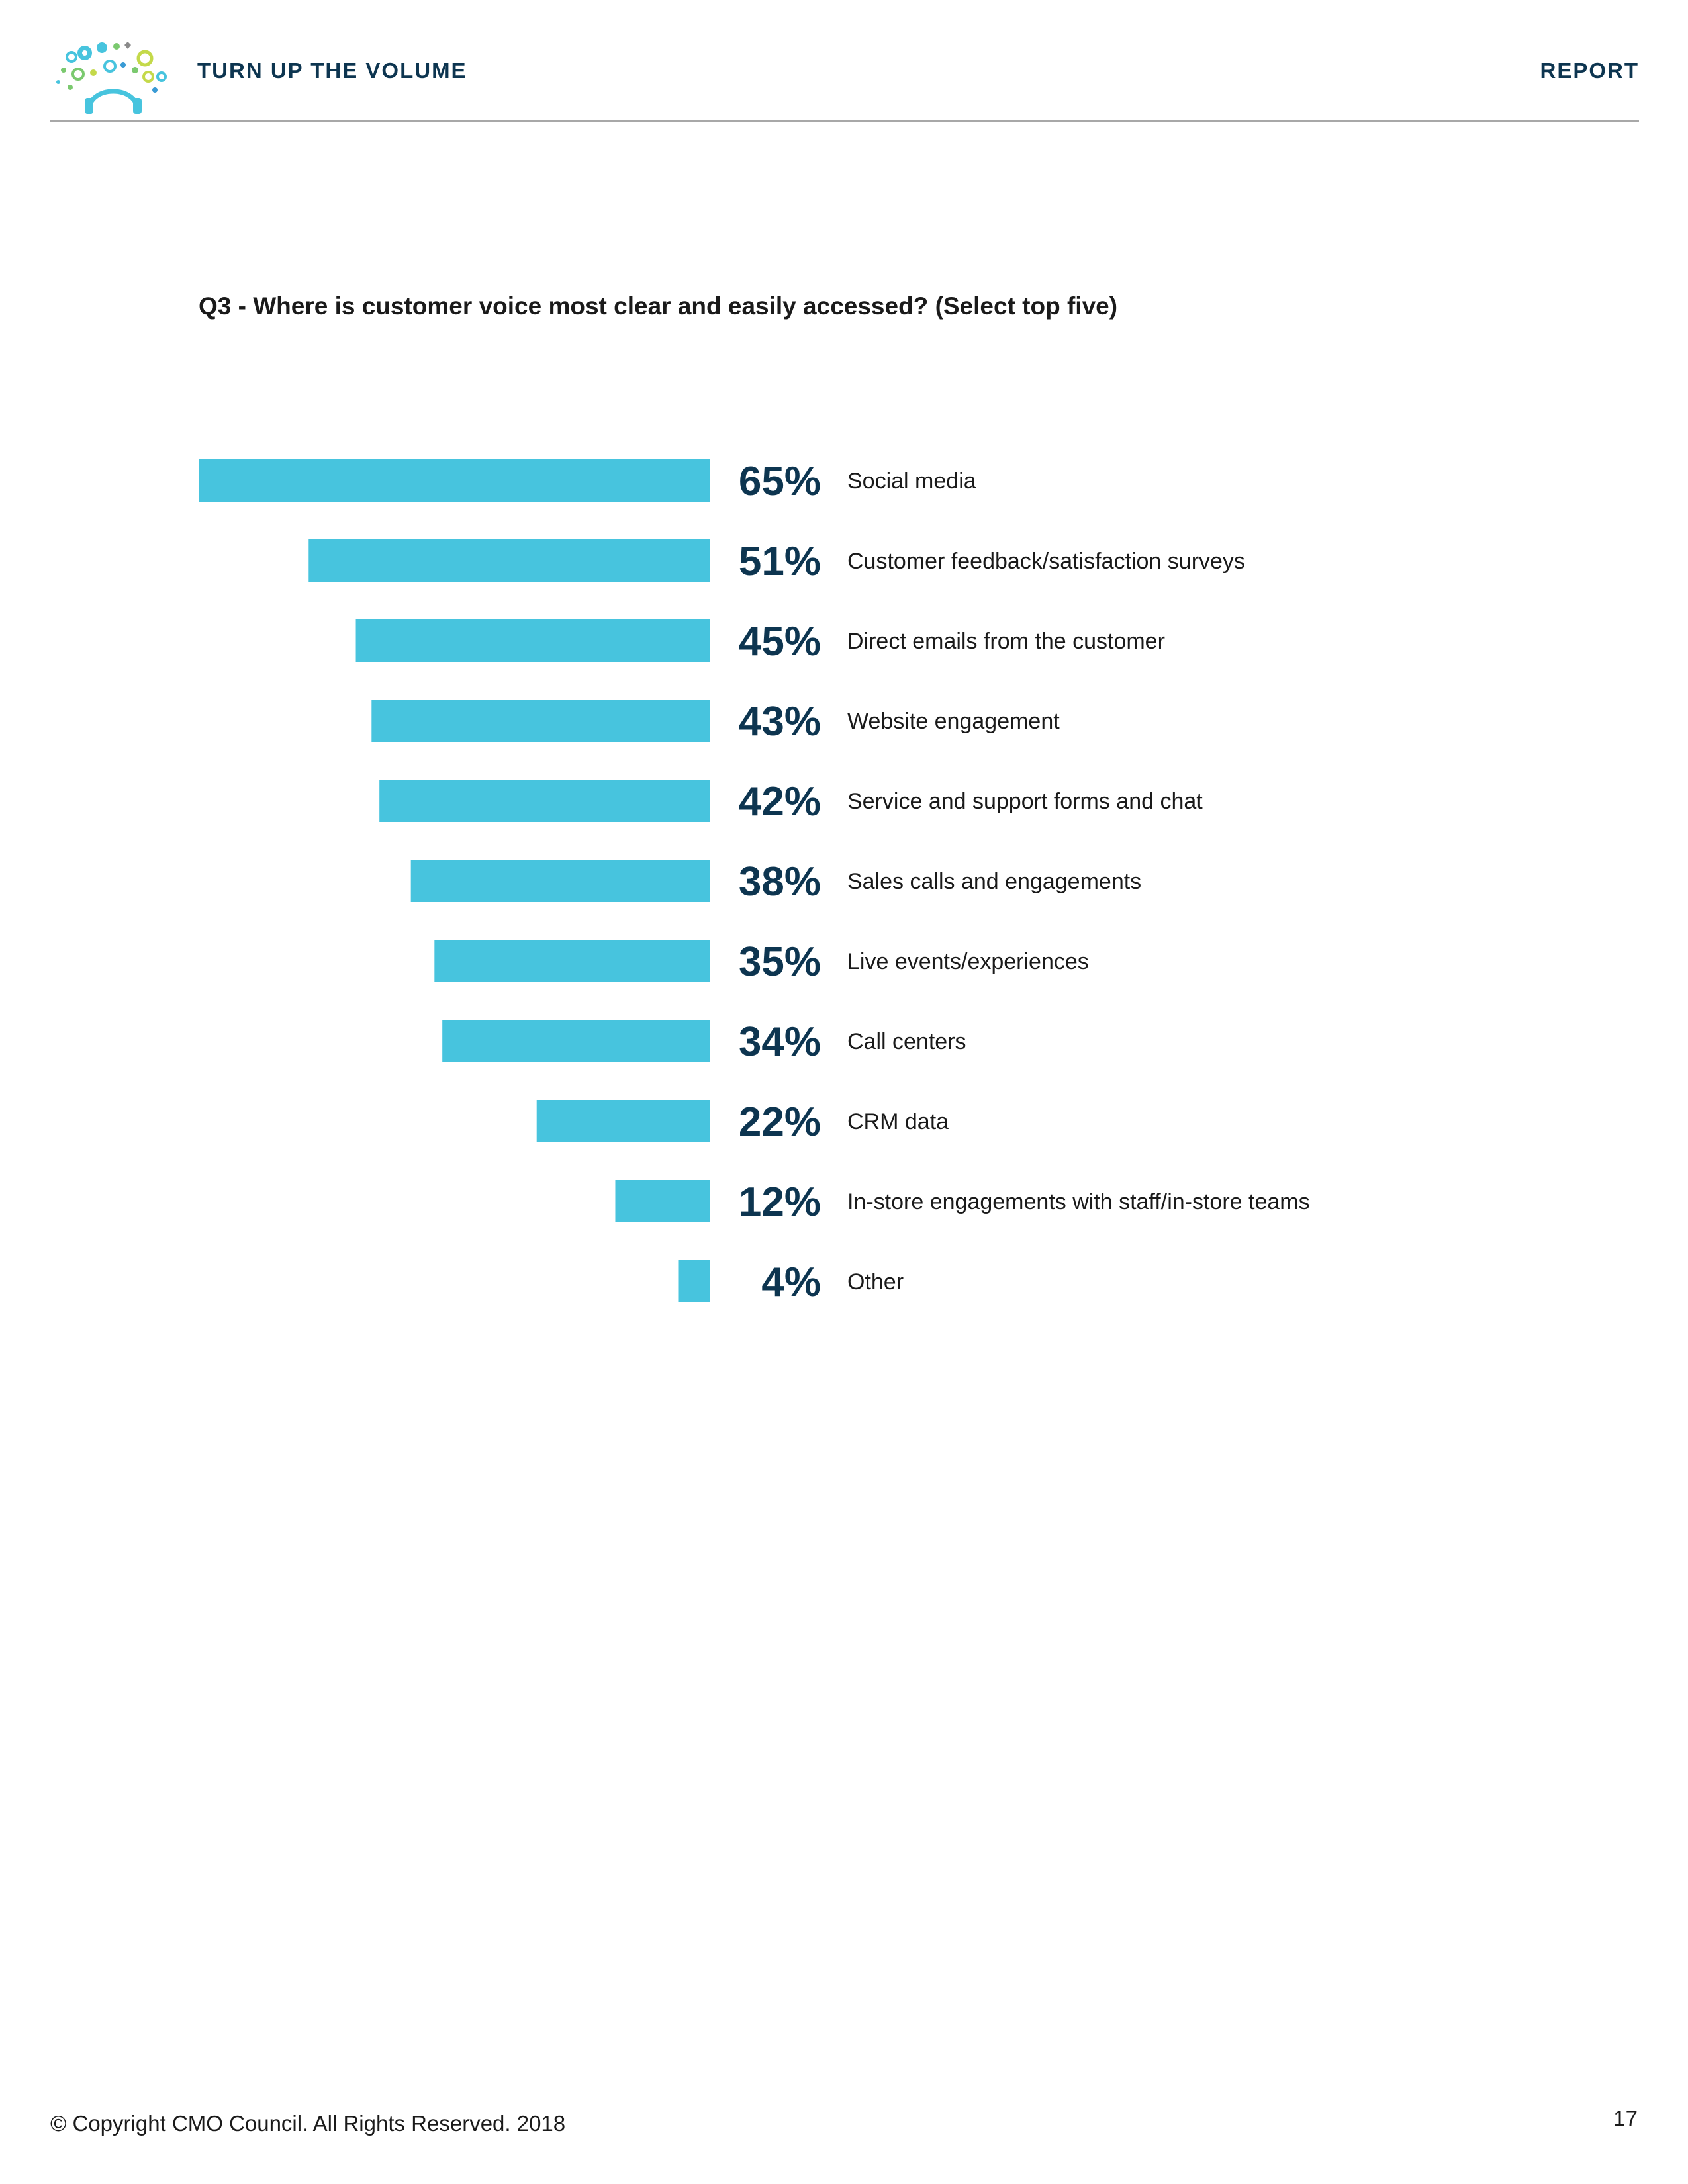 This screenshot has height=2184, width=1688. Describe the element at coordinates (1589, 70) in the screenshot. I see `header-section-label: REPORT` at that location.